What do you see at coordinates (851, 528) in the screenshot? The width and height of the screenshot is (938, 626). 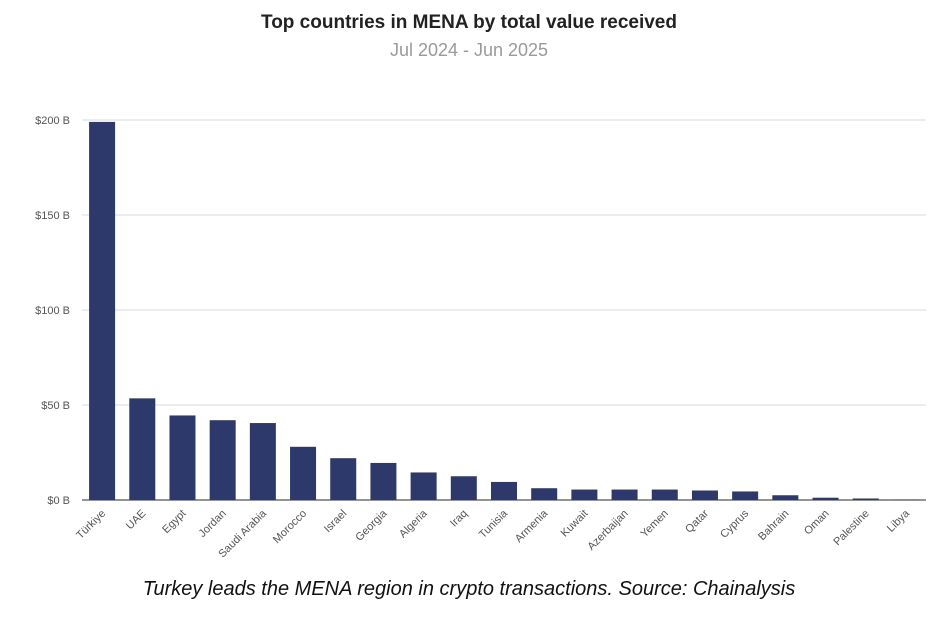 I see `x-tick-label: Palestine` at bounding box center [851, 528].